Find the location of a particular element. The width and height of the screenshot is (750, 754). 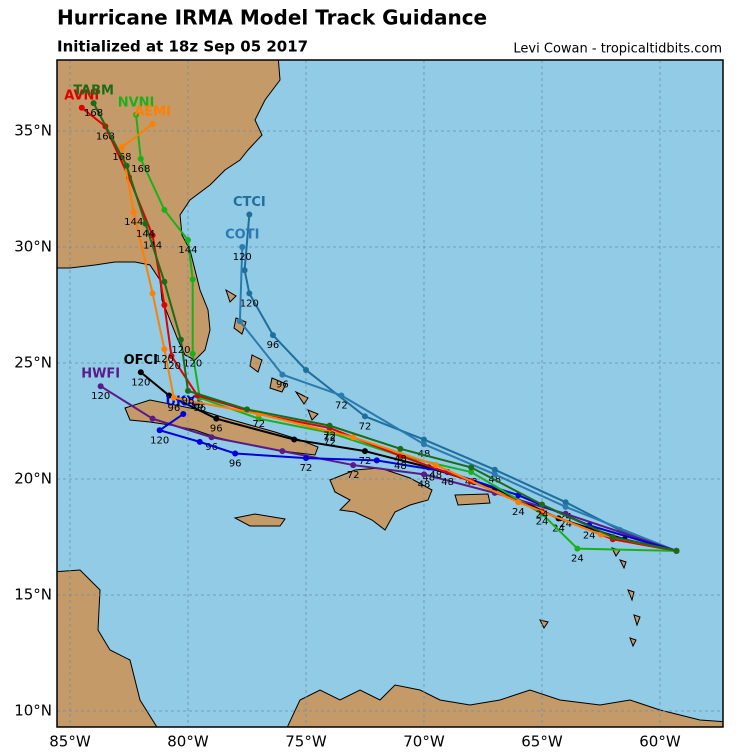

x-tick-label: 75°W is located at coordinates (306, 742).